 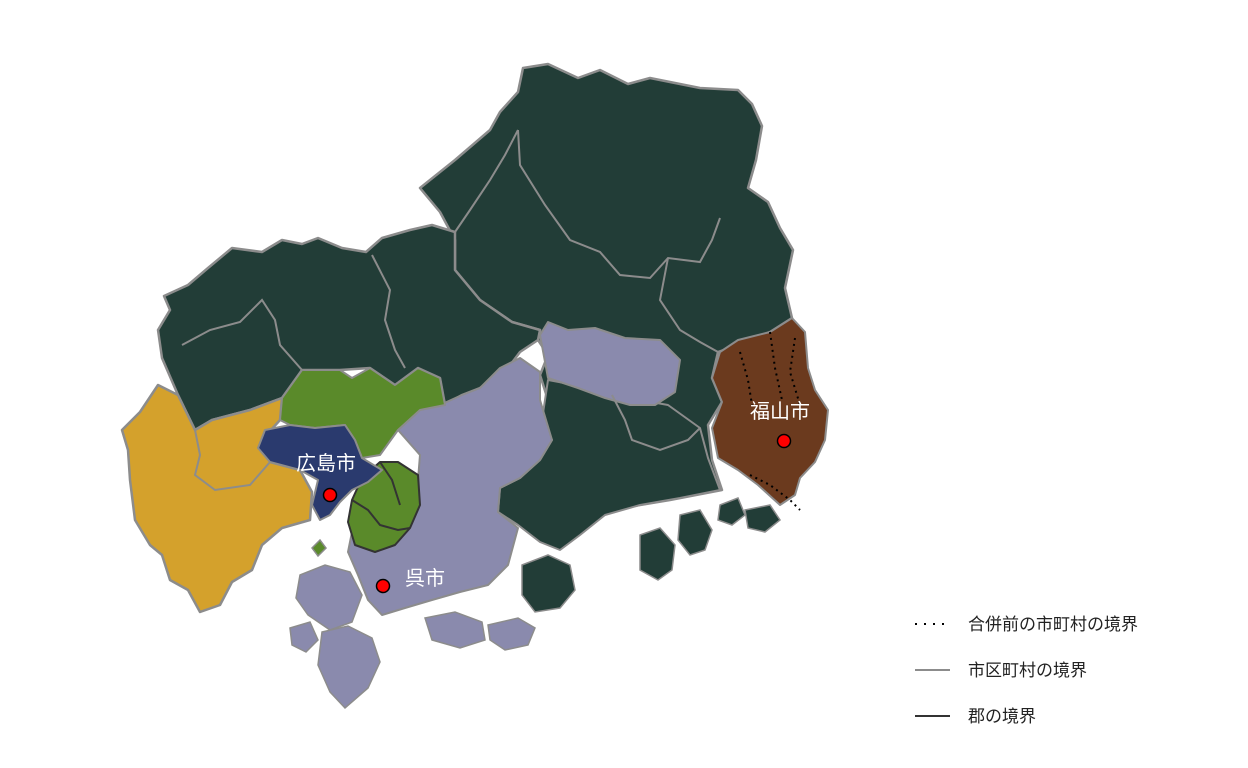 I want to click on legend-label-municipal-border: 市区町村の境界, so click(x=1027, y=671).